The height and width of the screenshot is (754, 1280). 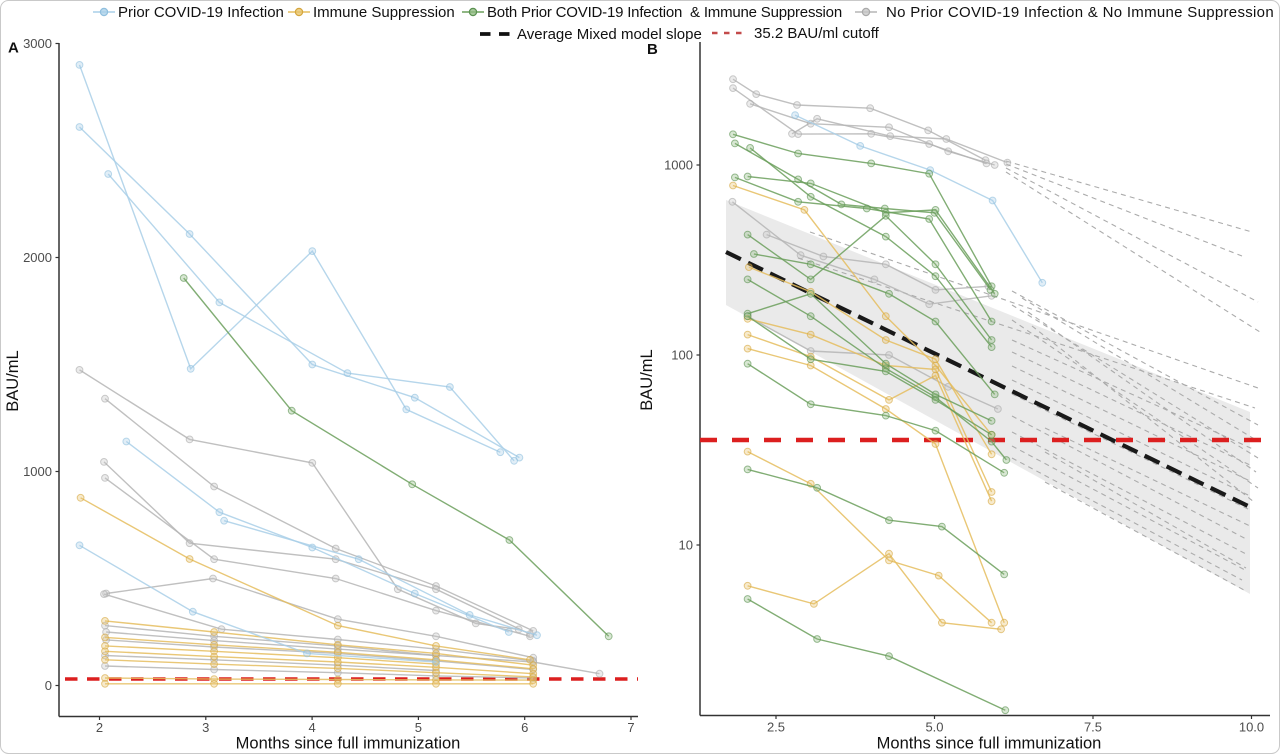 I want to click on svg-text: 7, so click(x=630, y=727).